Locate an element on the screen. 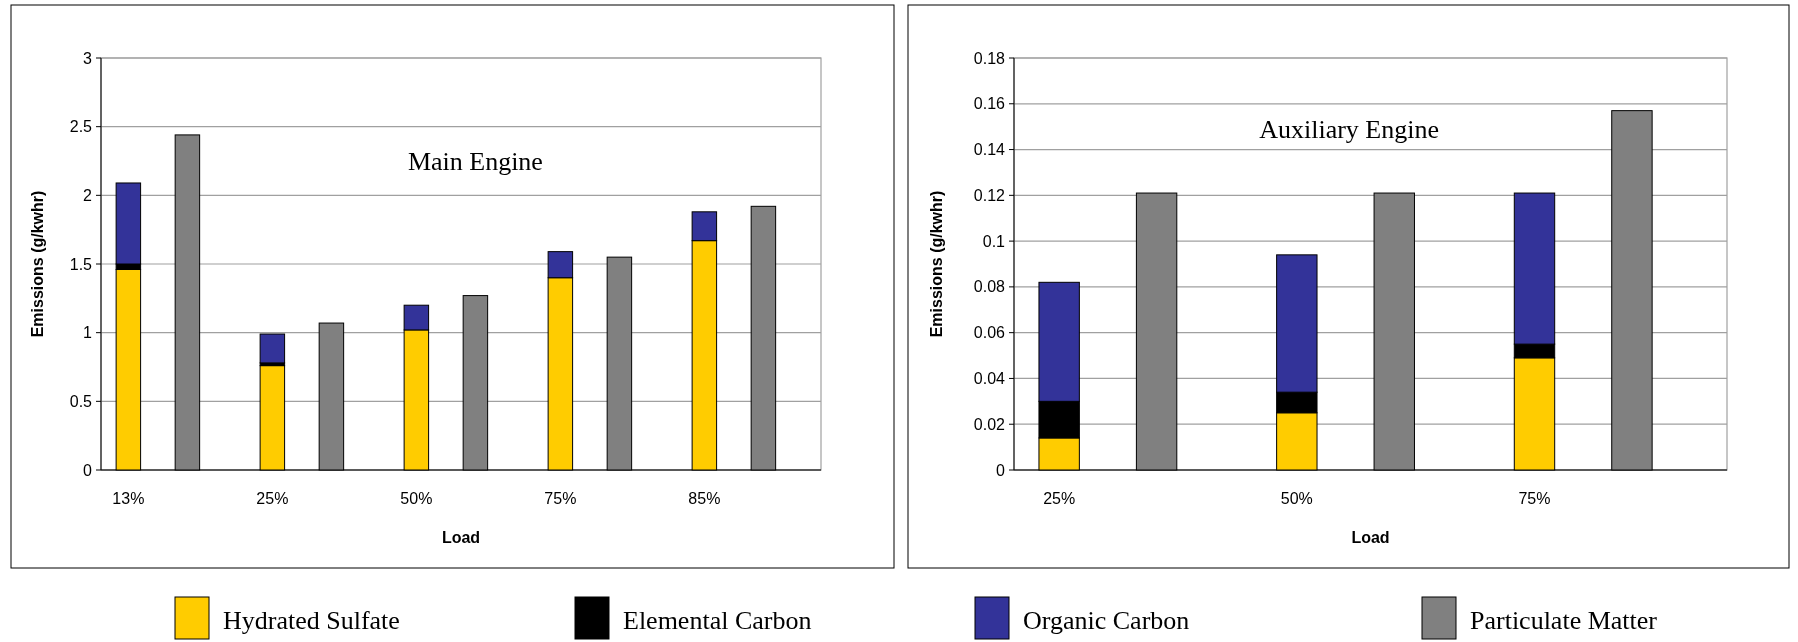  y-tick-label: 0.12 is located at coordinates (989, 195).